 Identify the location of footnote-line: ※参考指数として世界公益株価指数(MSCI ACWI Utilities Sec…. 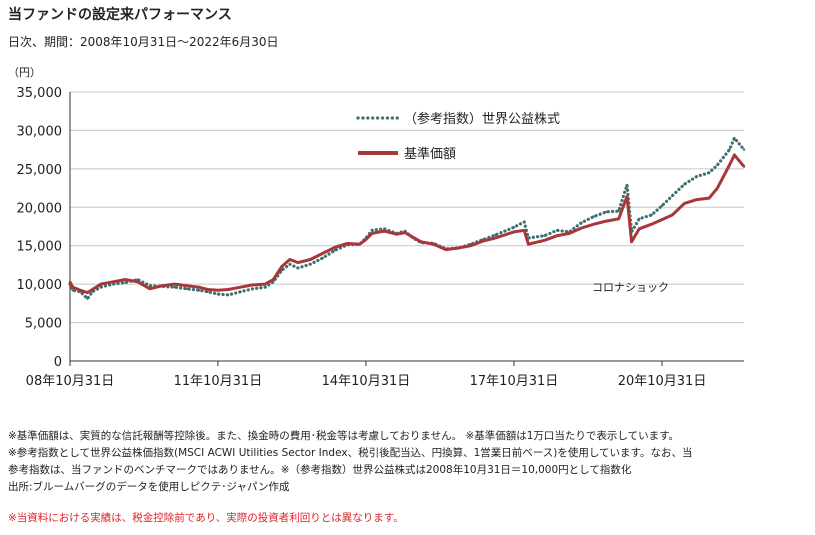
(350, 453).